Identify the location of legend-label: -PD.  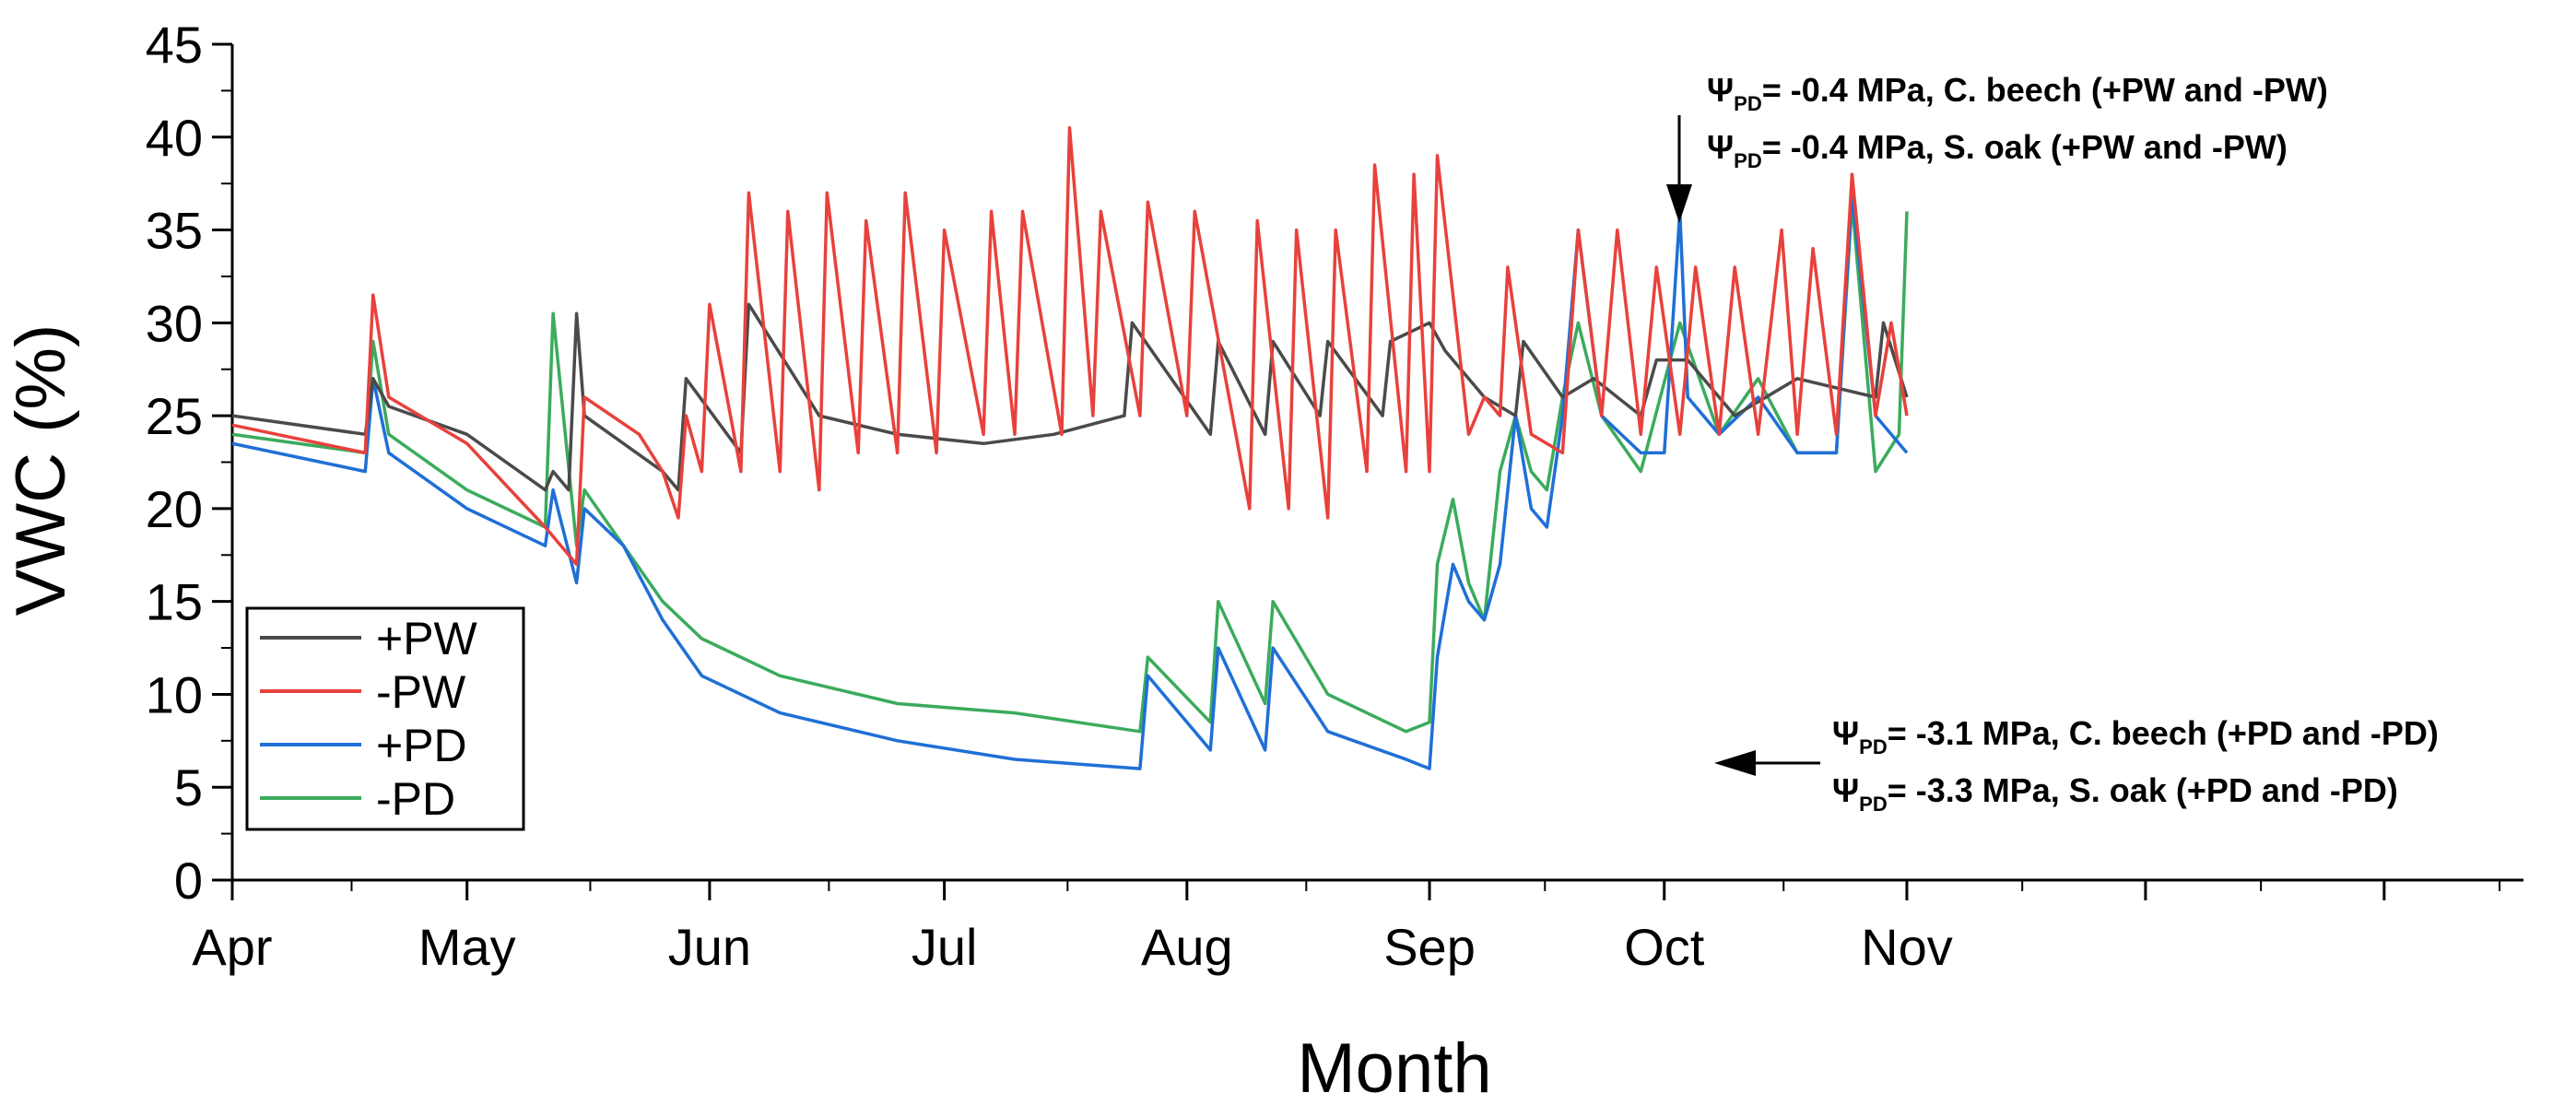
(415, 799).